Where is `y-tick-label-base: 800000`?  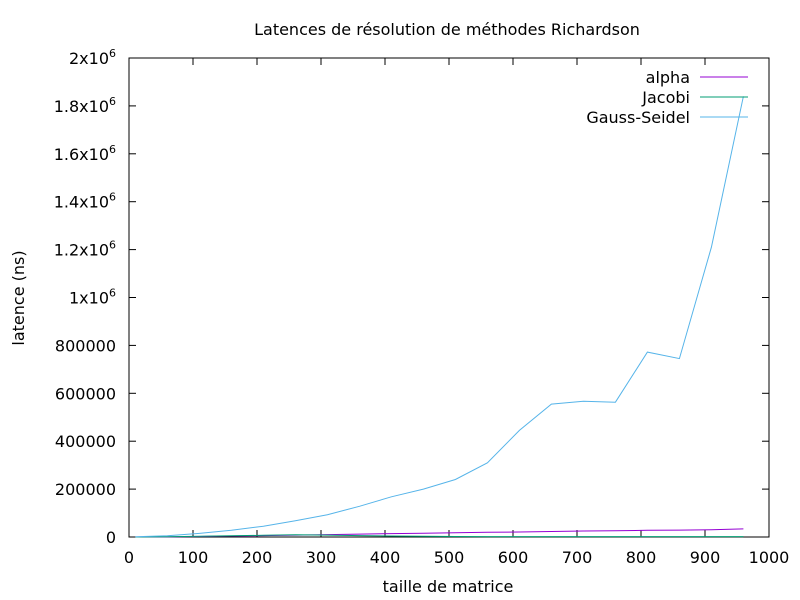
y-tick-label-base: 800000 is located at coordinates (85, 345).